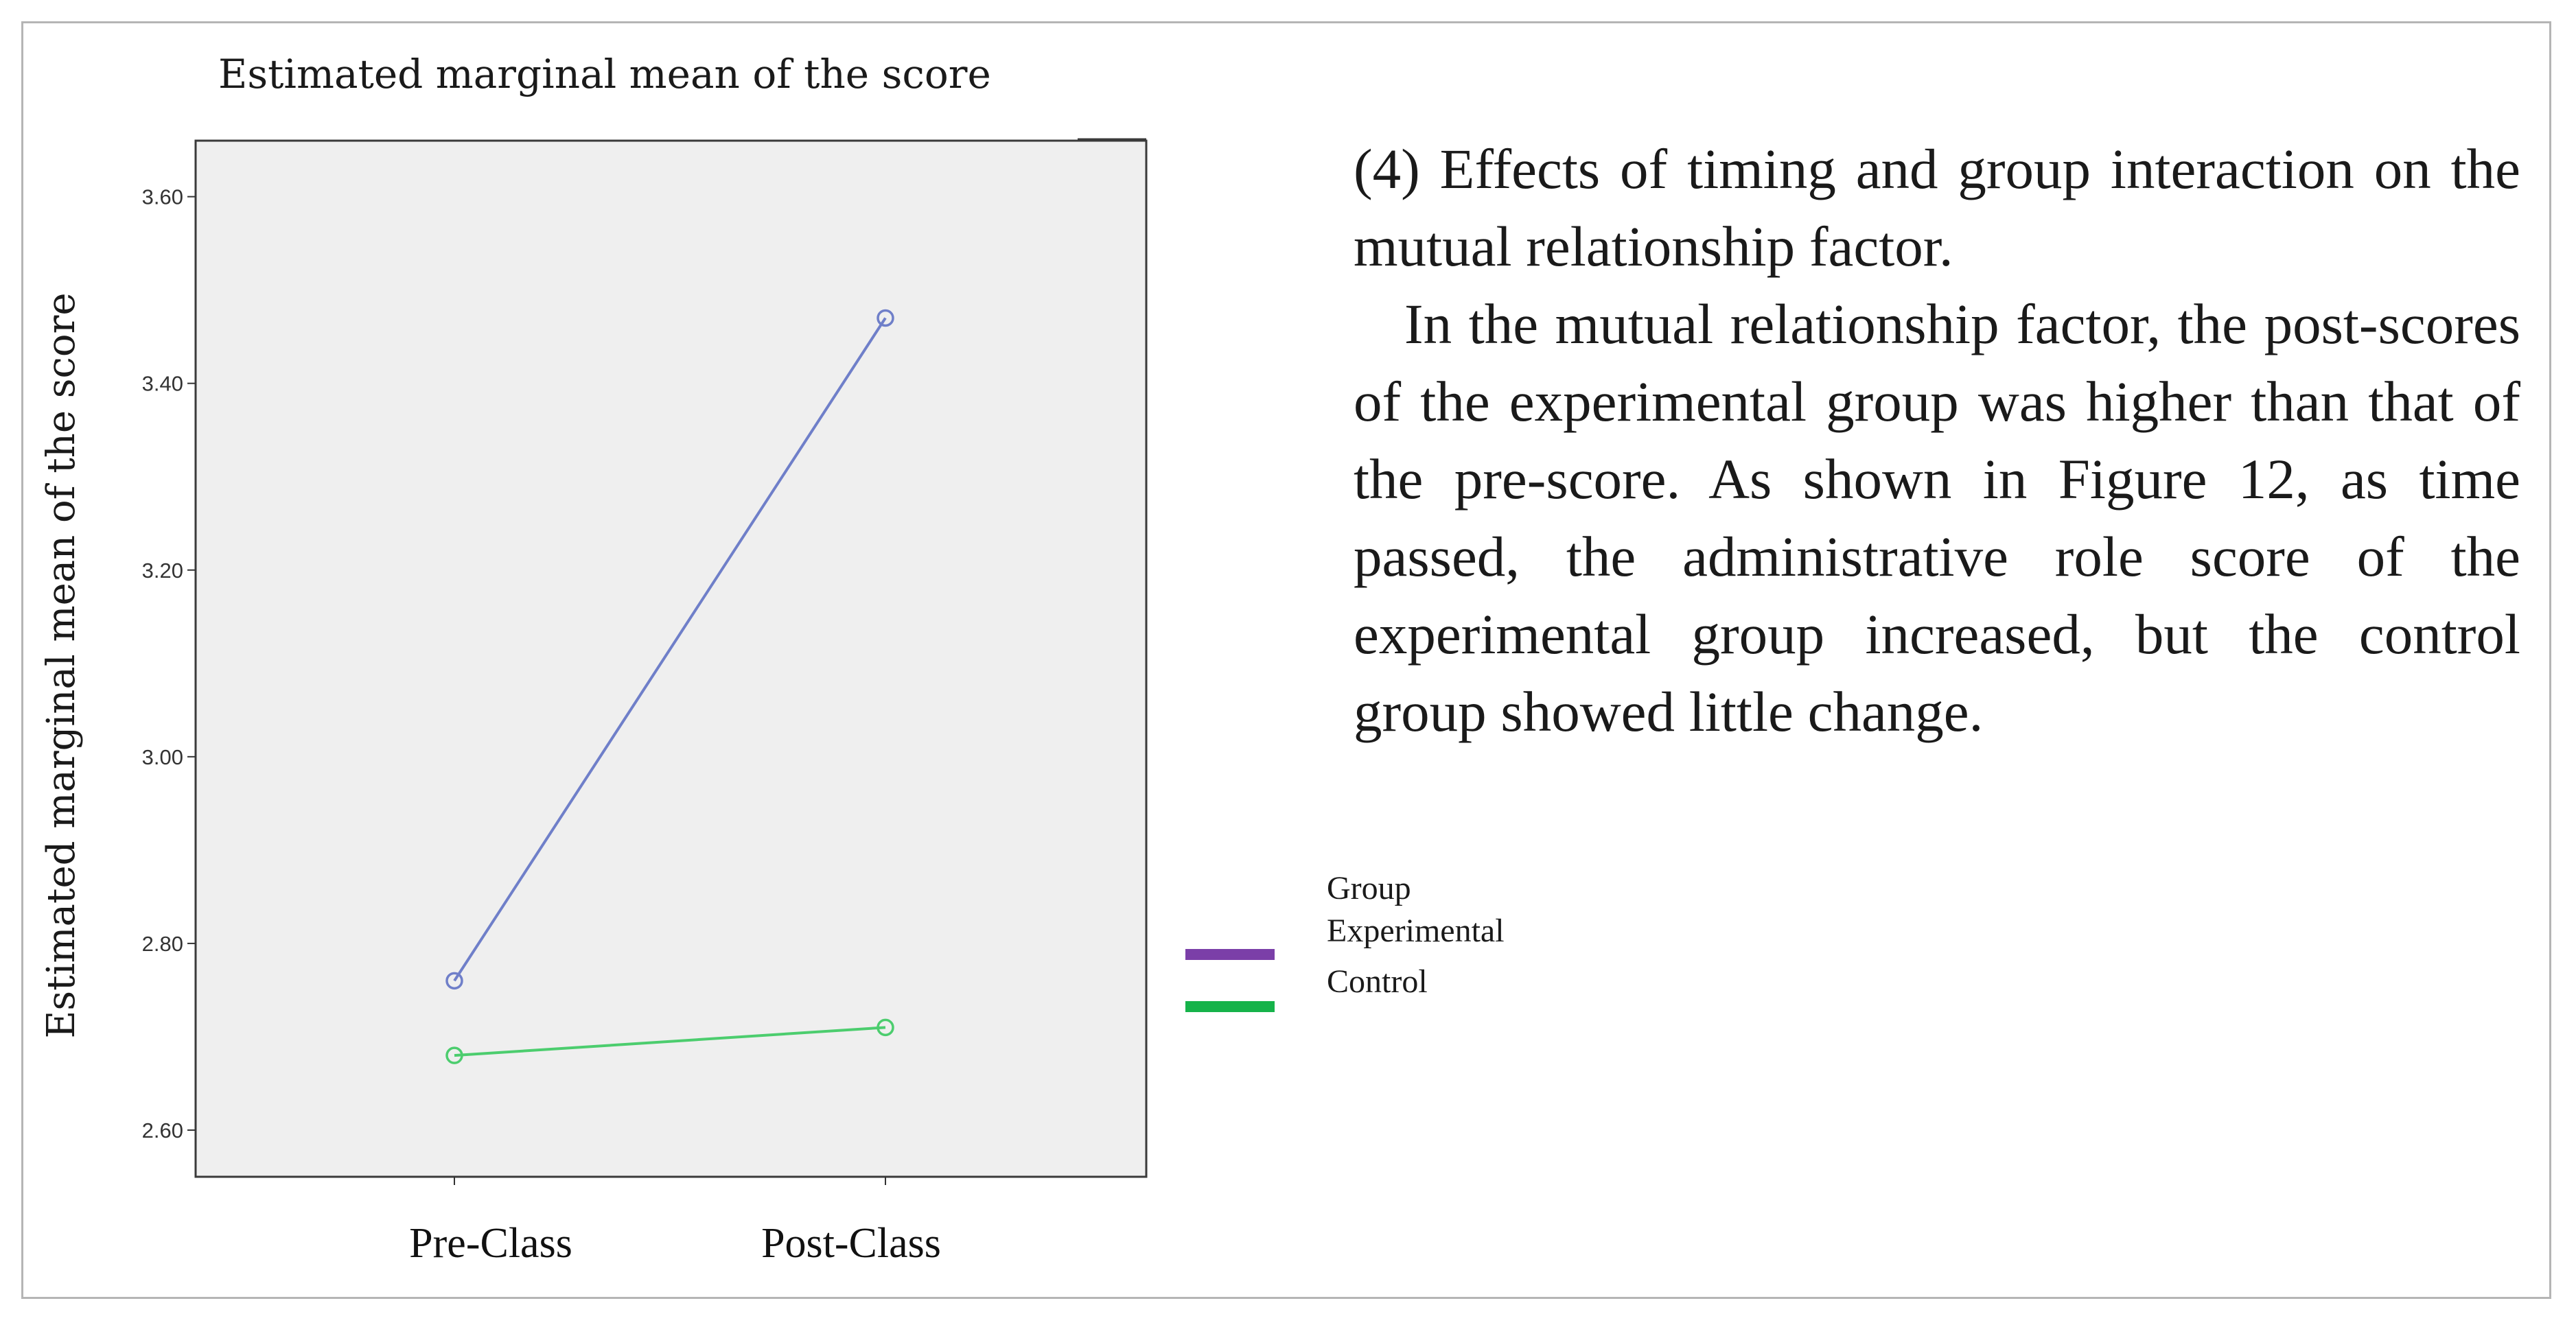  I want to click on y-axis: 3.60 3.40 3.20 3.00 2.80 2.60, so click(169, 663).